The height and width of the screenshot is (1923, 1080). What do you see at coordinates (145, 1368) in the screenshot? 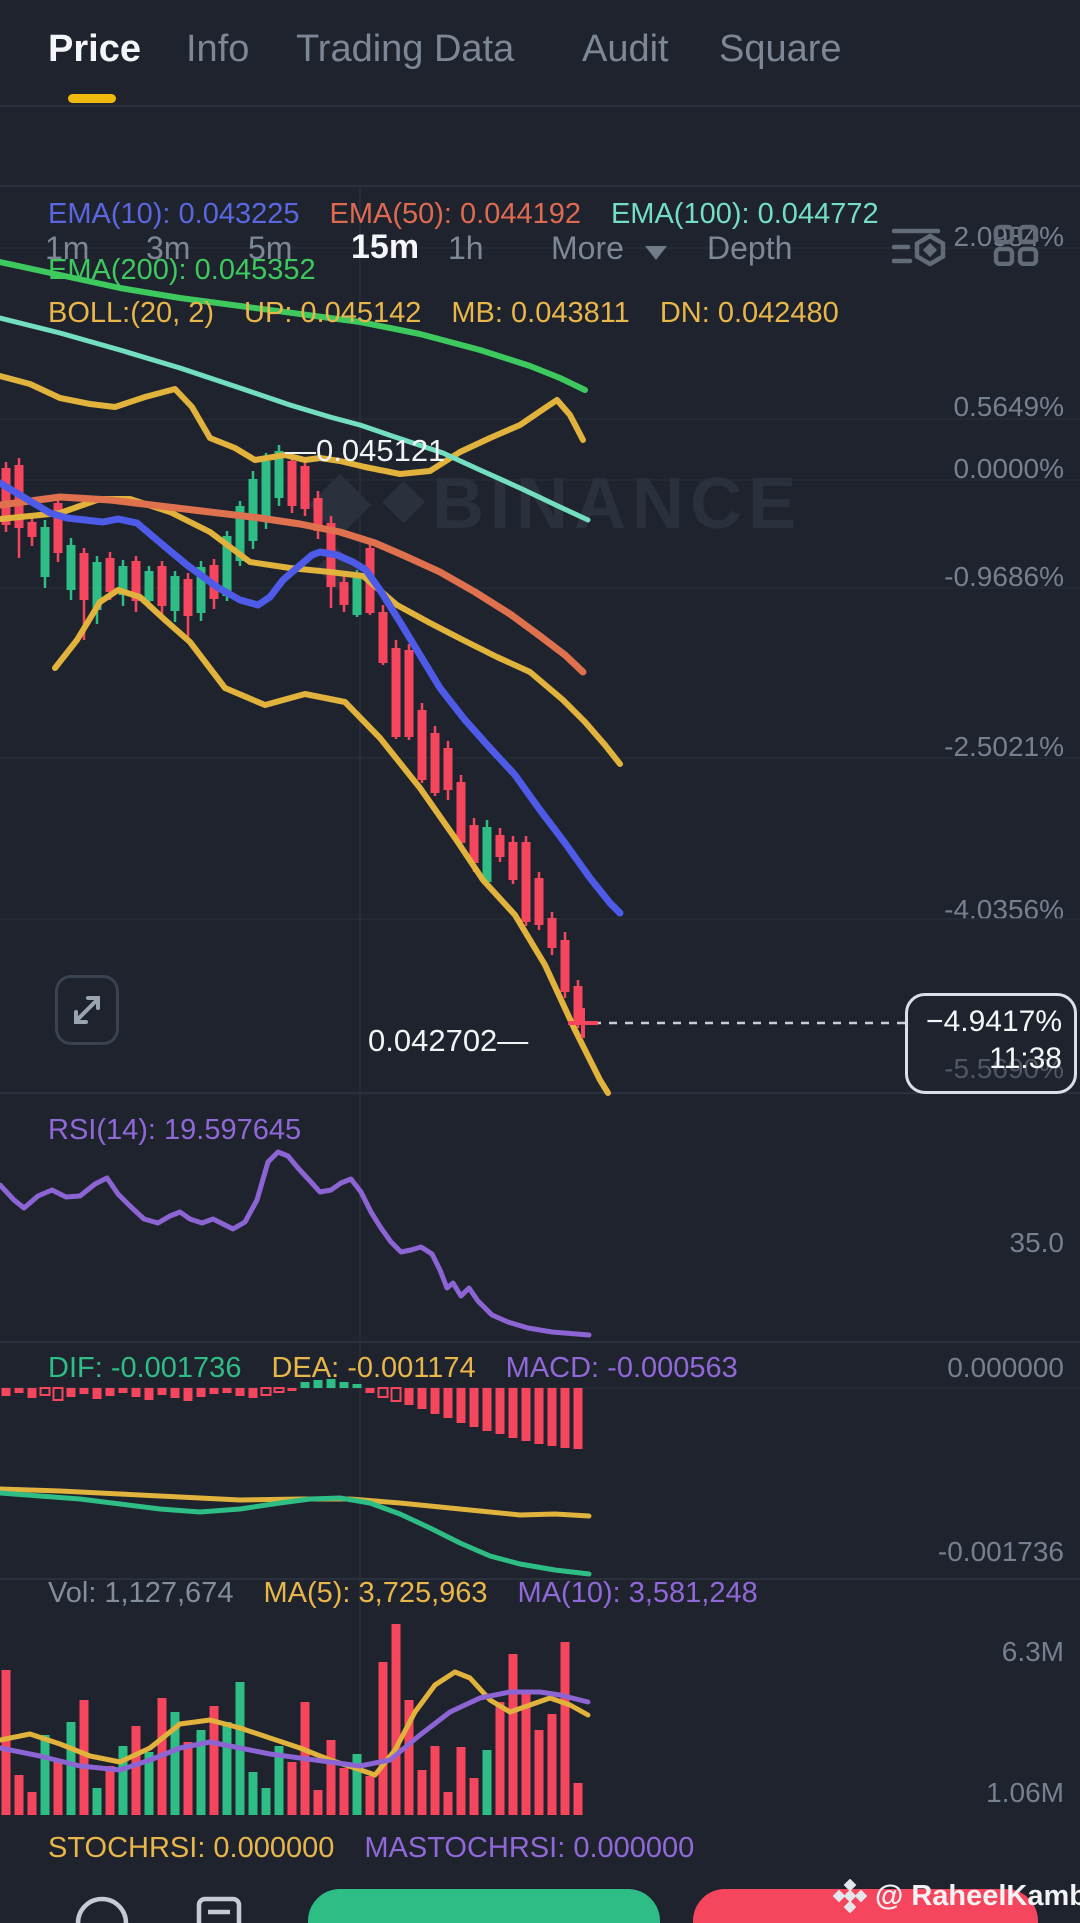
I see `dif-readout: DIF: -0.001736` at bounding box center [145, 1368].